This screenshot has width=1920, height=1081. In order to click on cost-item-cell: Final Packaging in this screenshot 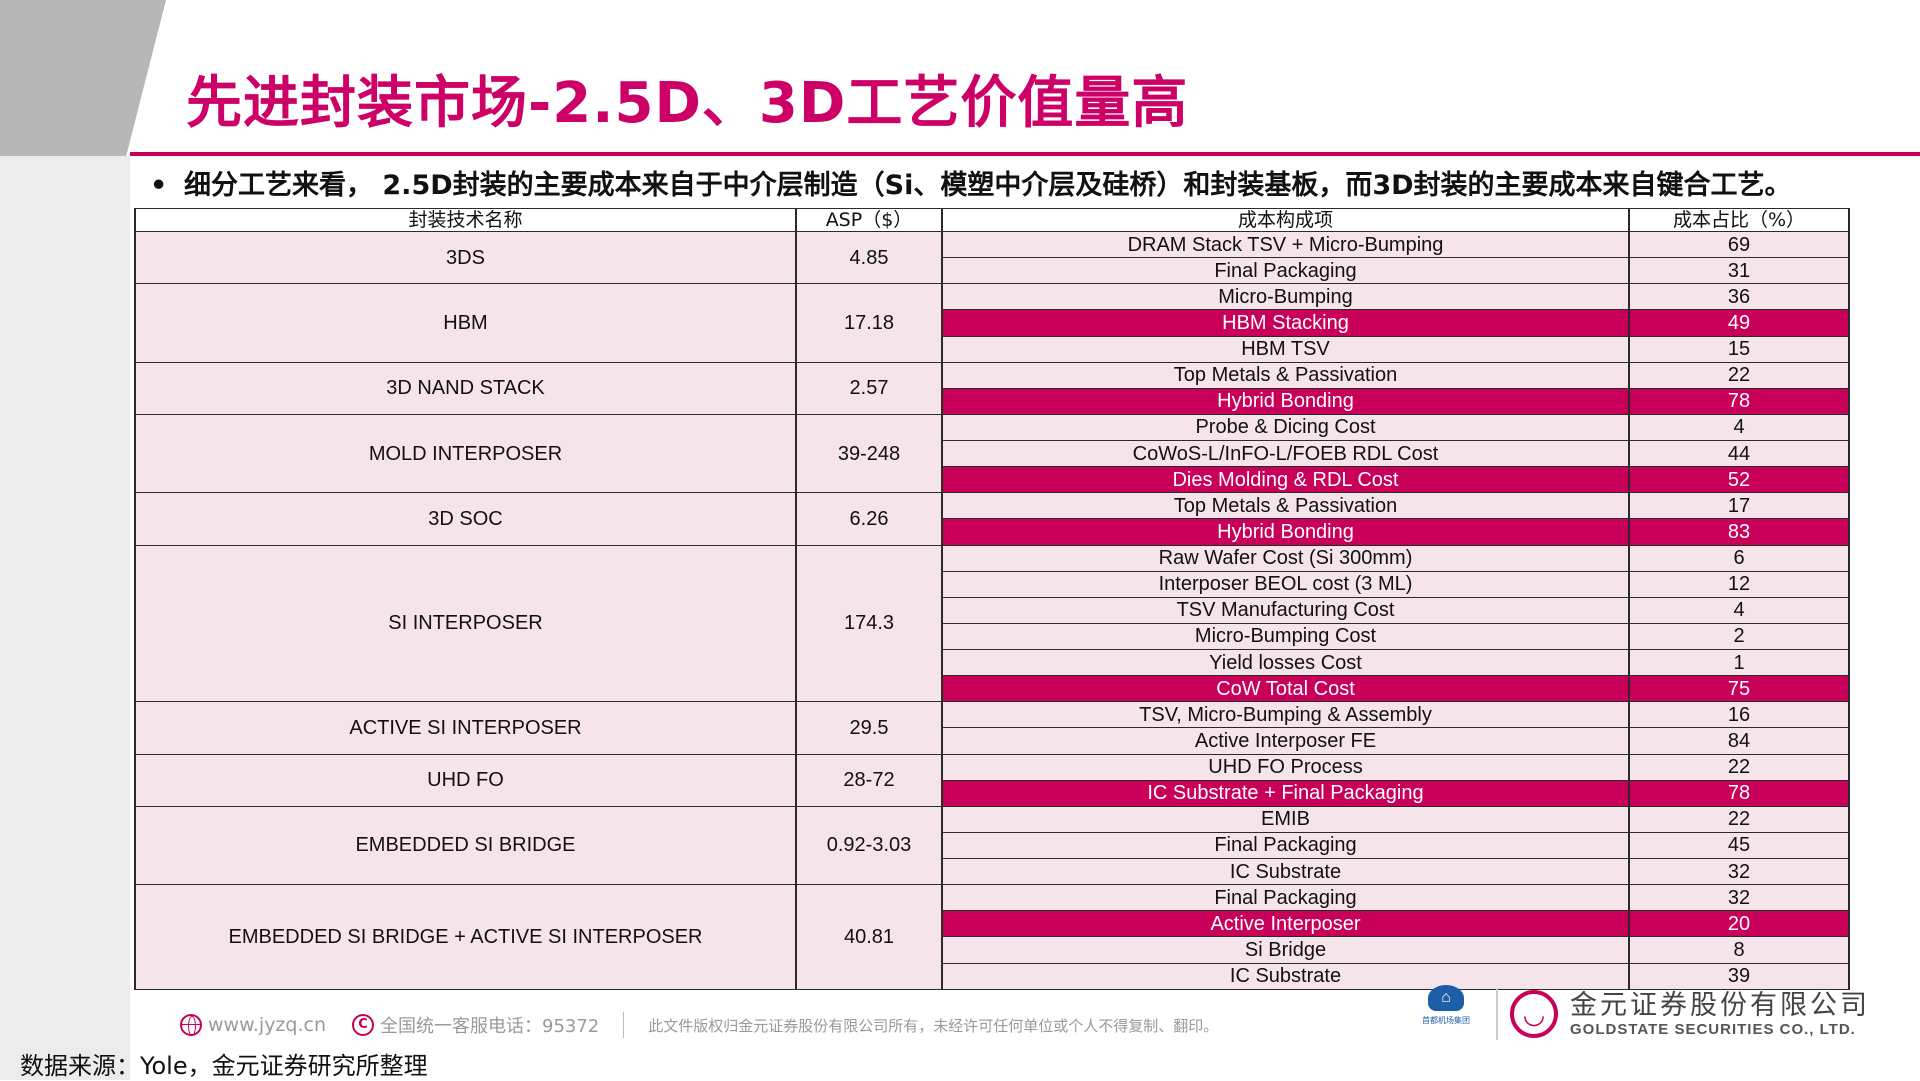, I will do `click(1285, 845)`.